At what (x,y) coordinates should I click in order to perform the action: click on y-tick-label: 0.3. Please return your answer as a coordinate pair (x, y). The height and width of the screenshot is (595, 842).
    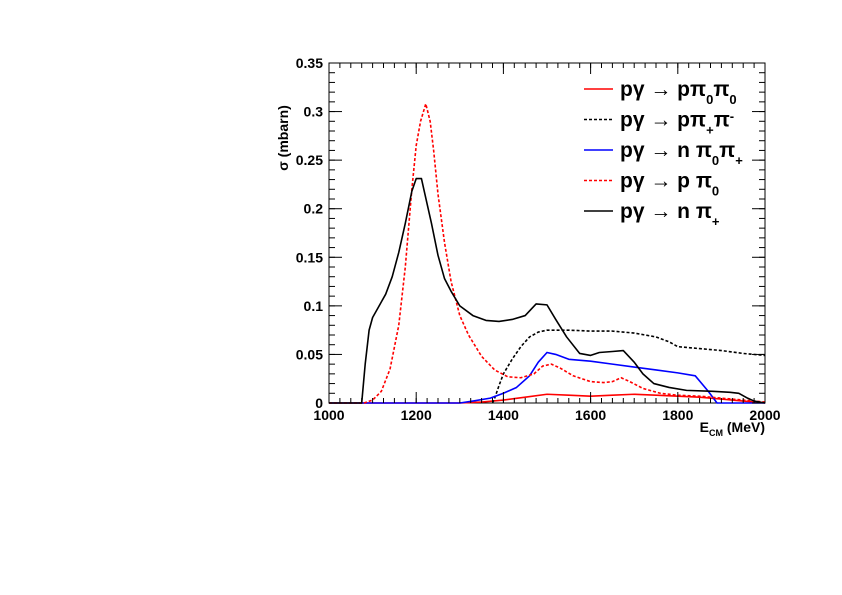
    Looking at the image, I should click on (314, 112).